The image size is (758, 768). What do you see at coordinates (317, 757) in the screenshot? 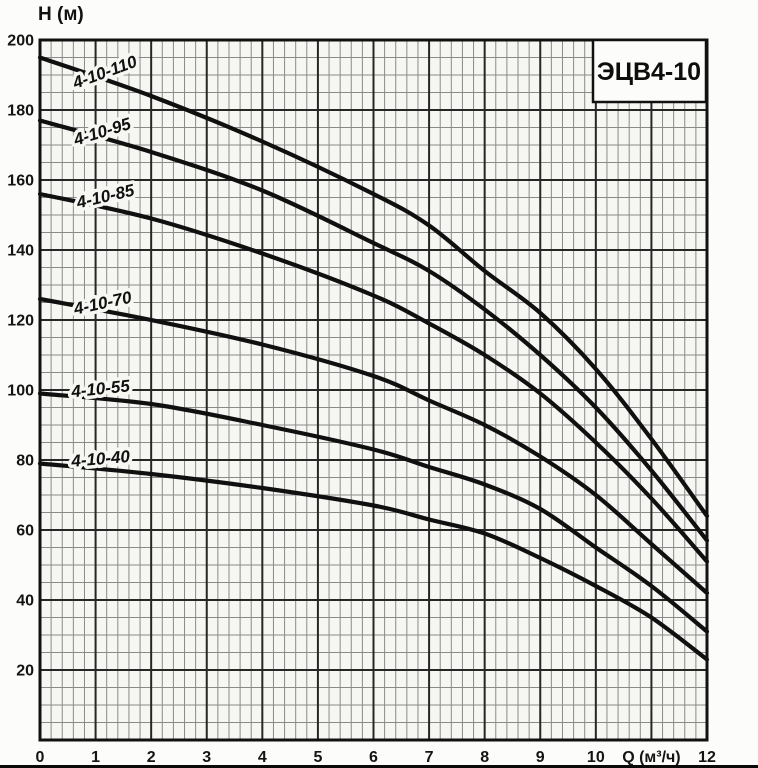
I see `x-tick-label-5: 5` at bounding box center [317, 757].